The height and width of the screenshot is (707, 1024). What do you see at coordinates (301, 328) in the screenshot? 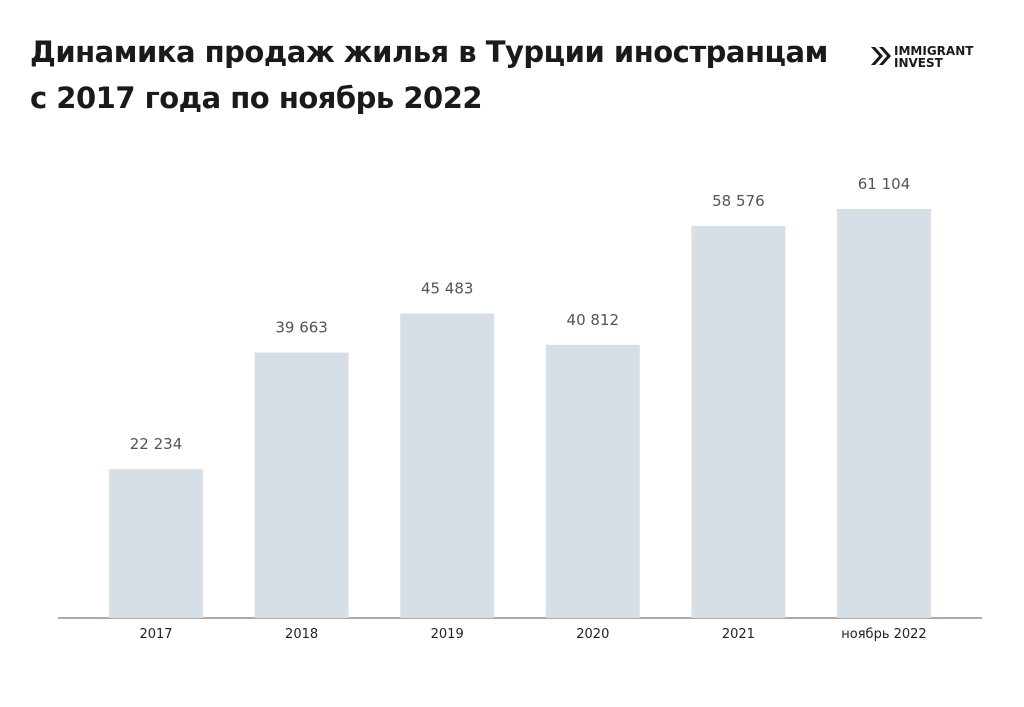
I see `value-label: 39 663` at bounding box center [301, 328].